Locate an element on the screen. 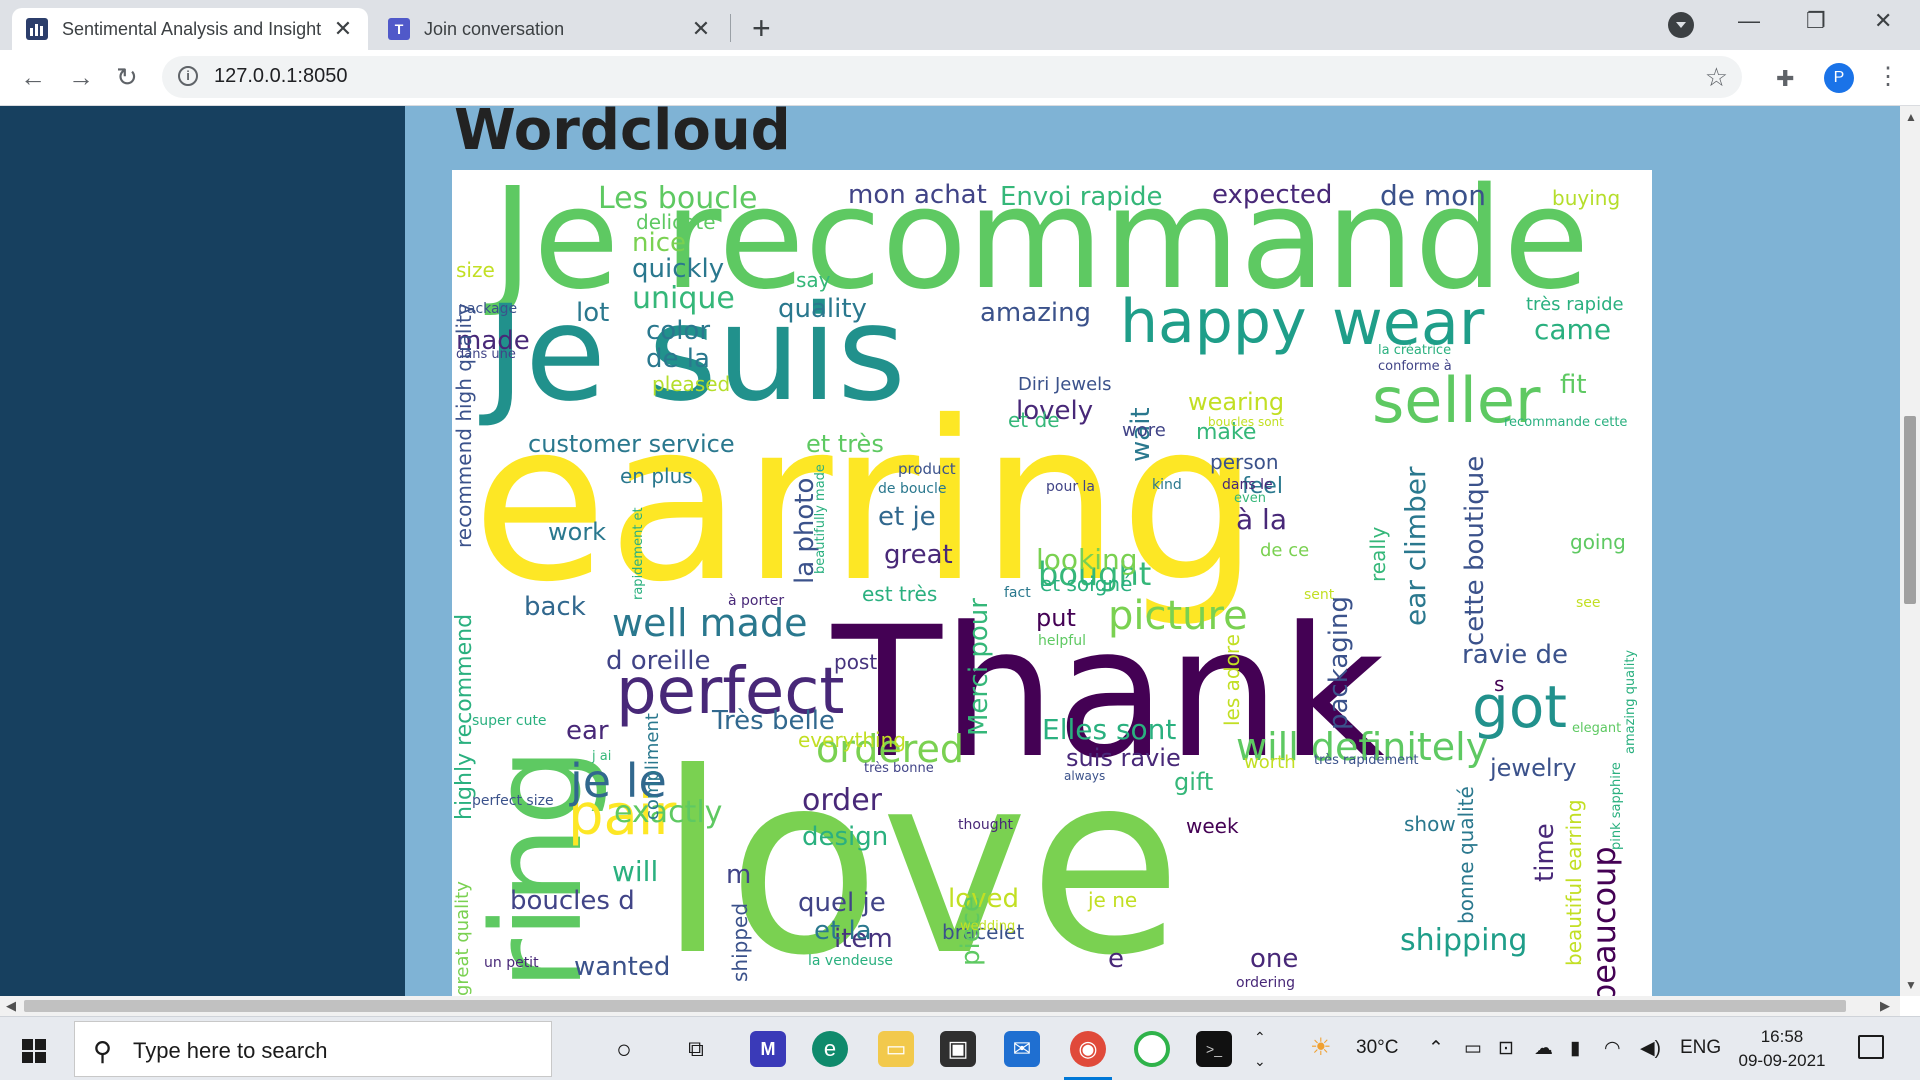  tray-scroll-icon: ⌃ ⌄ is located at coordinates (1260, 1049).